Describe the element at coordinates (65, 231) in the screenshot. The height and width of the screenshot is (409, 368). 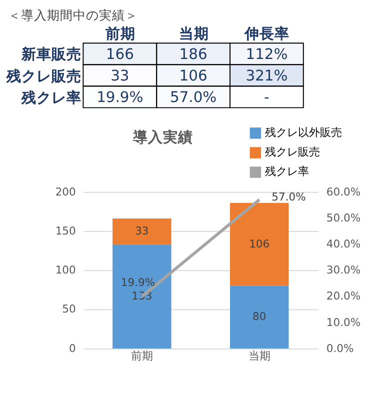
I see `y-tick-label: 150` at that location.